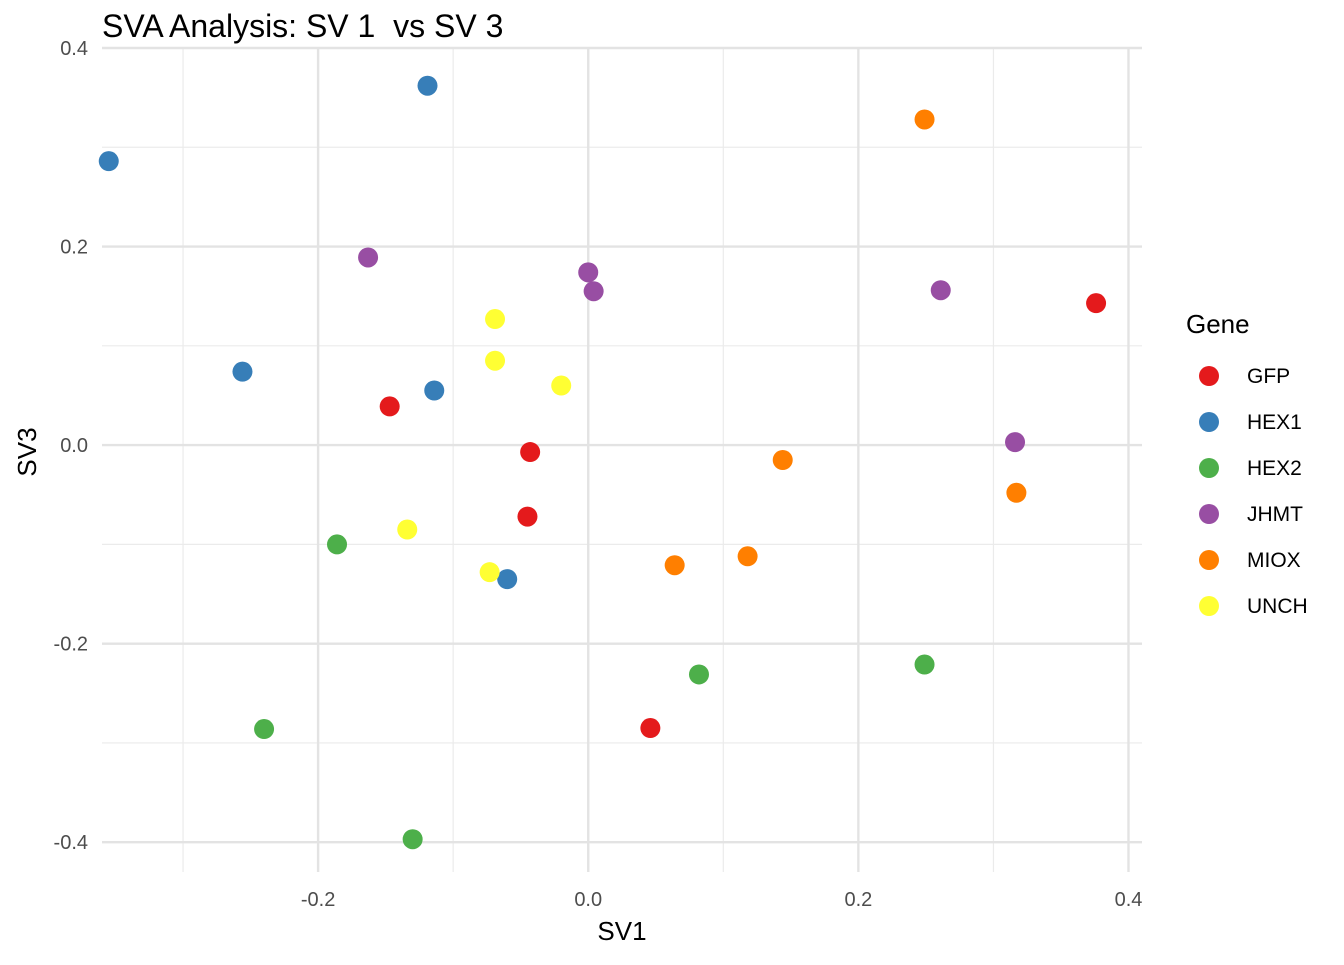 The image size is (1344, 965). I want to click on y-tick-label: -0.2, so click(71, 645).